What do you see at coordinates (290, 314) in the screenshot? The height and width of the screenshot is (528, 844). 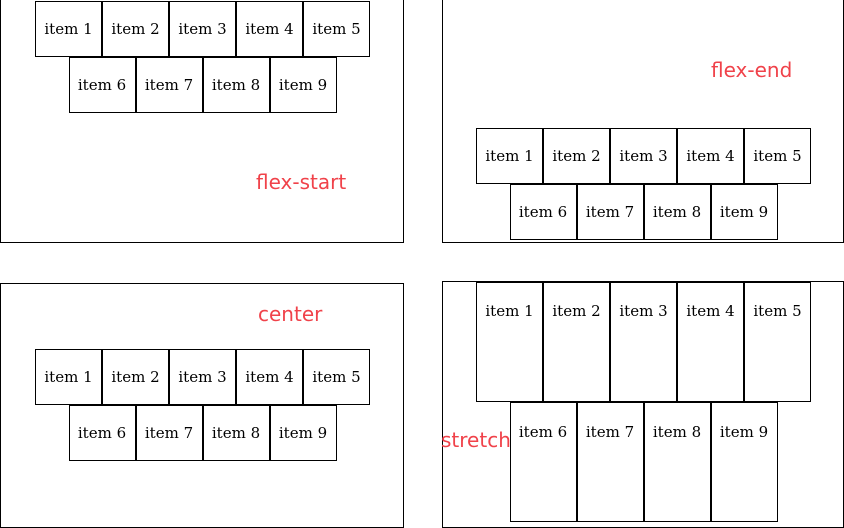 I see `label-center: center` at bounding box center [290, 314].